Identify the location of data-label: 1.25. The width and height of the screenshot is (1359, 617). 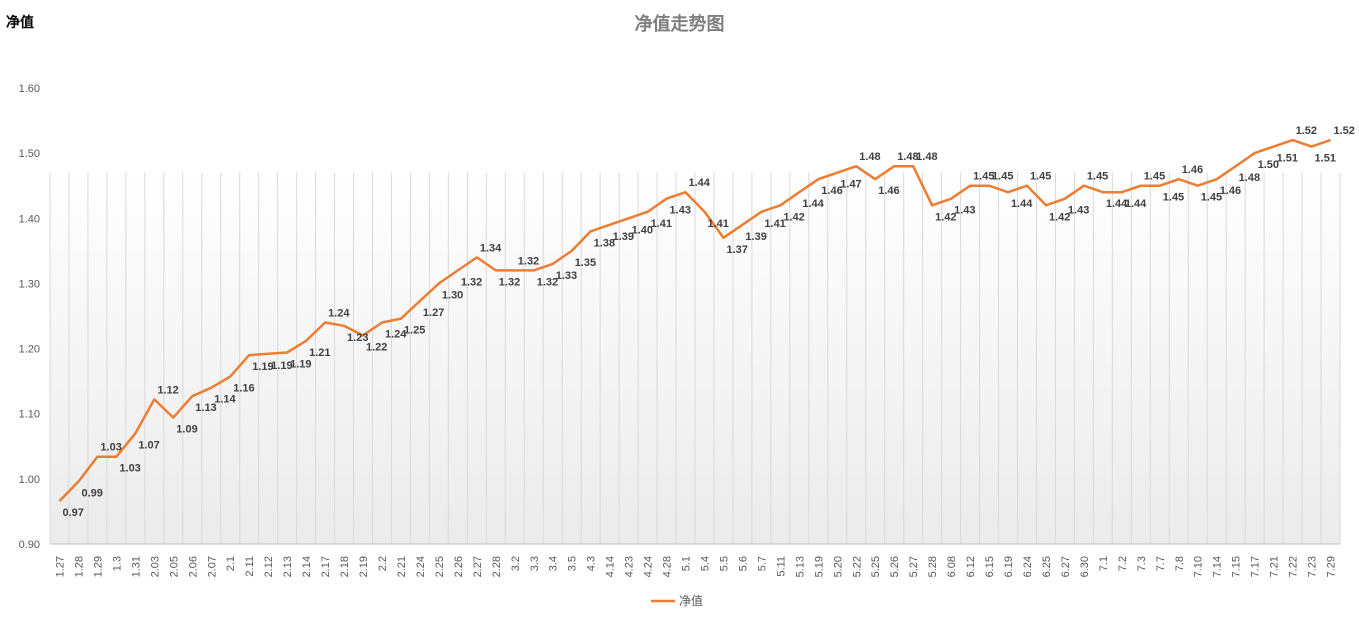
(414, 331).